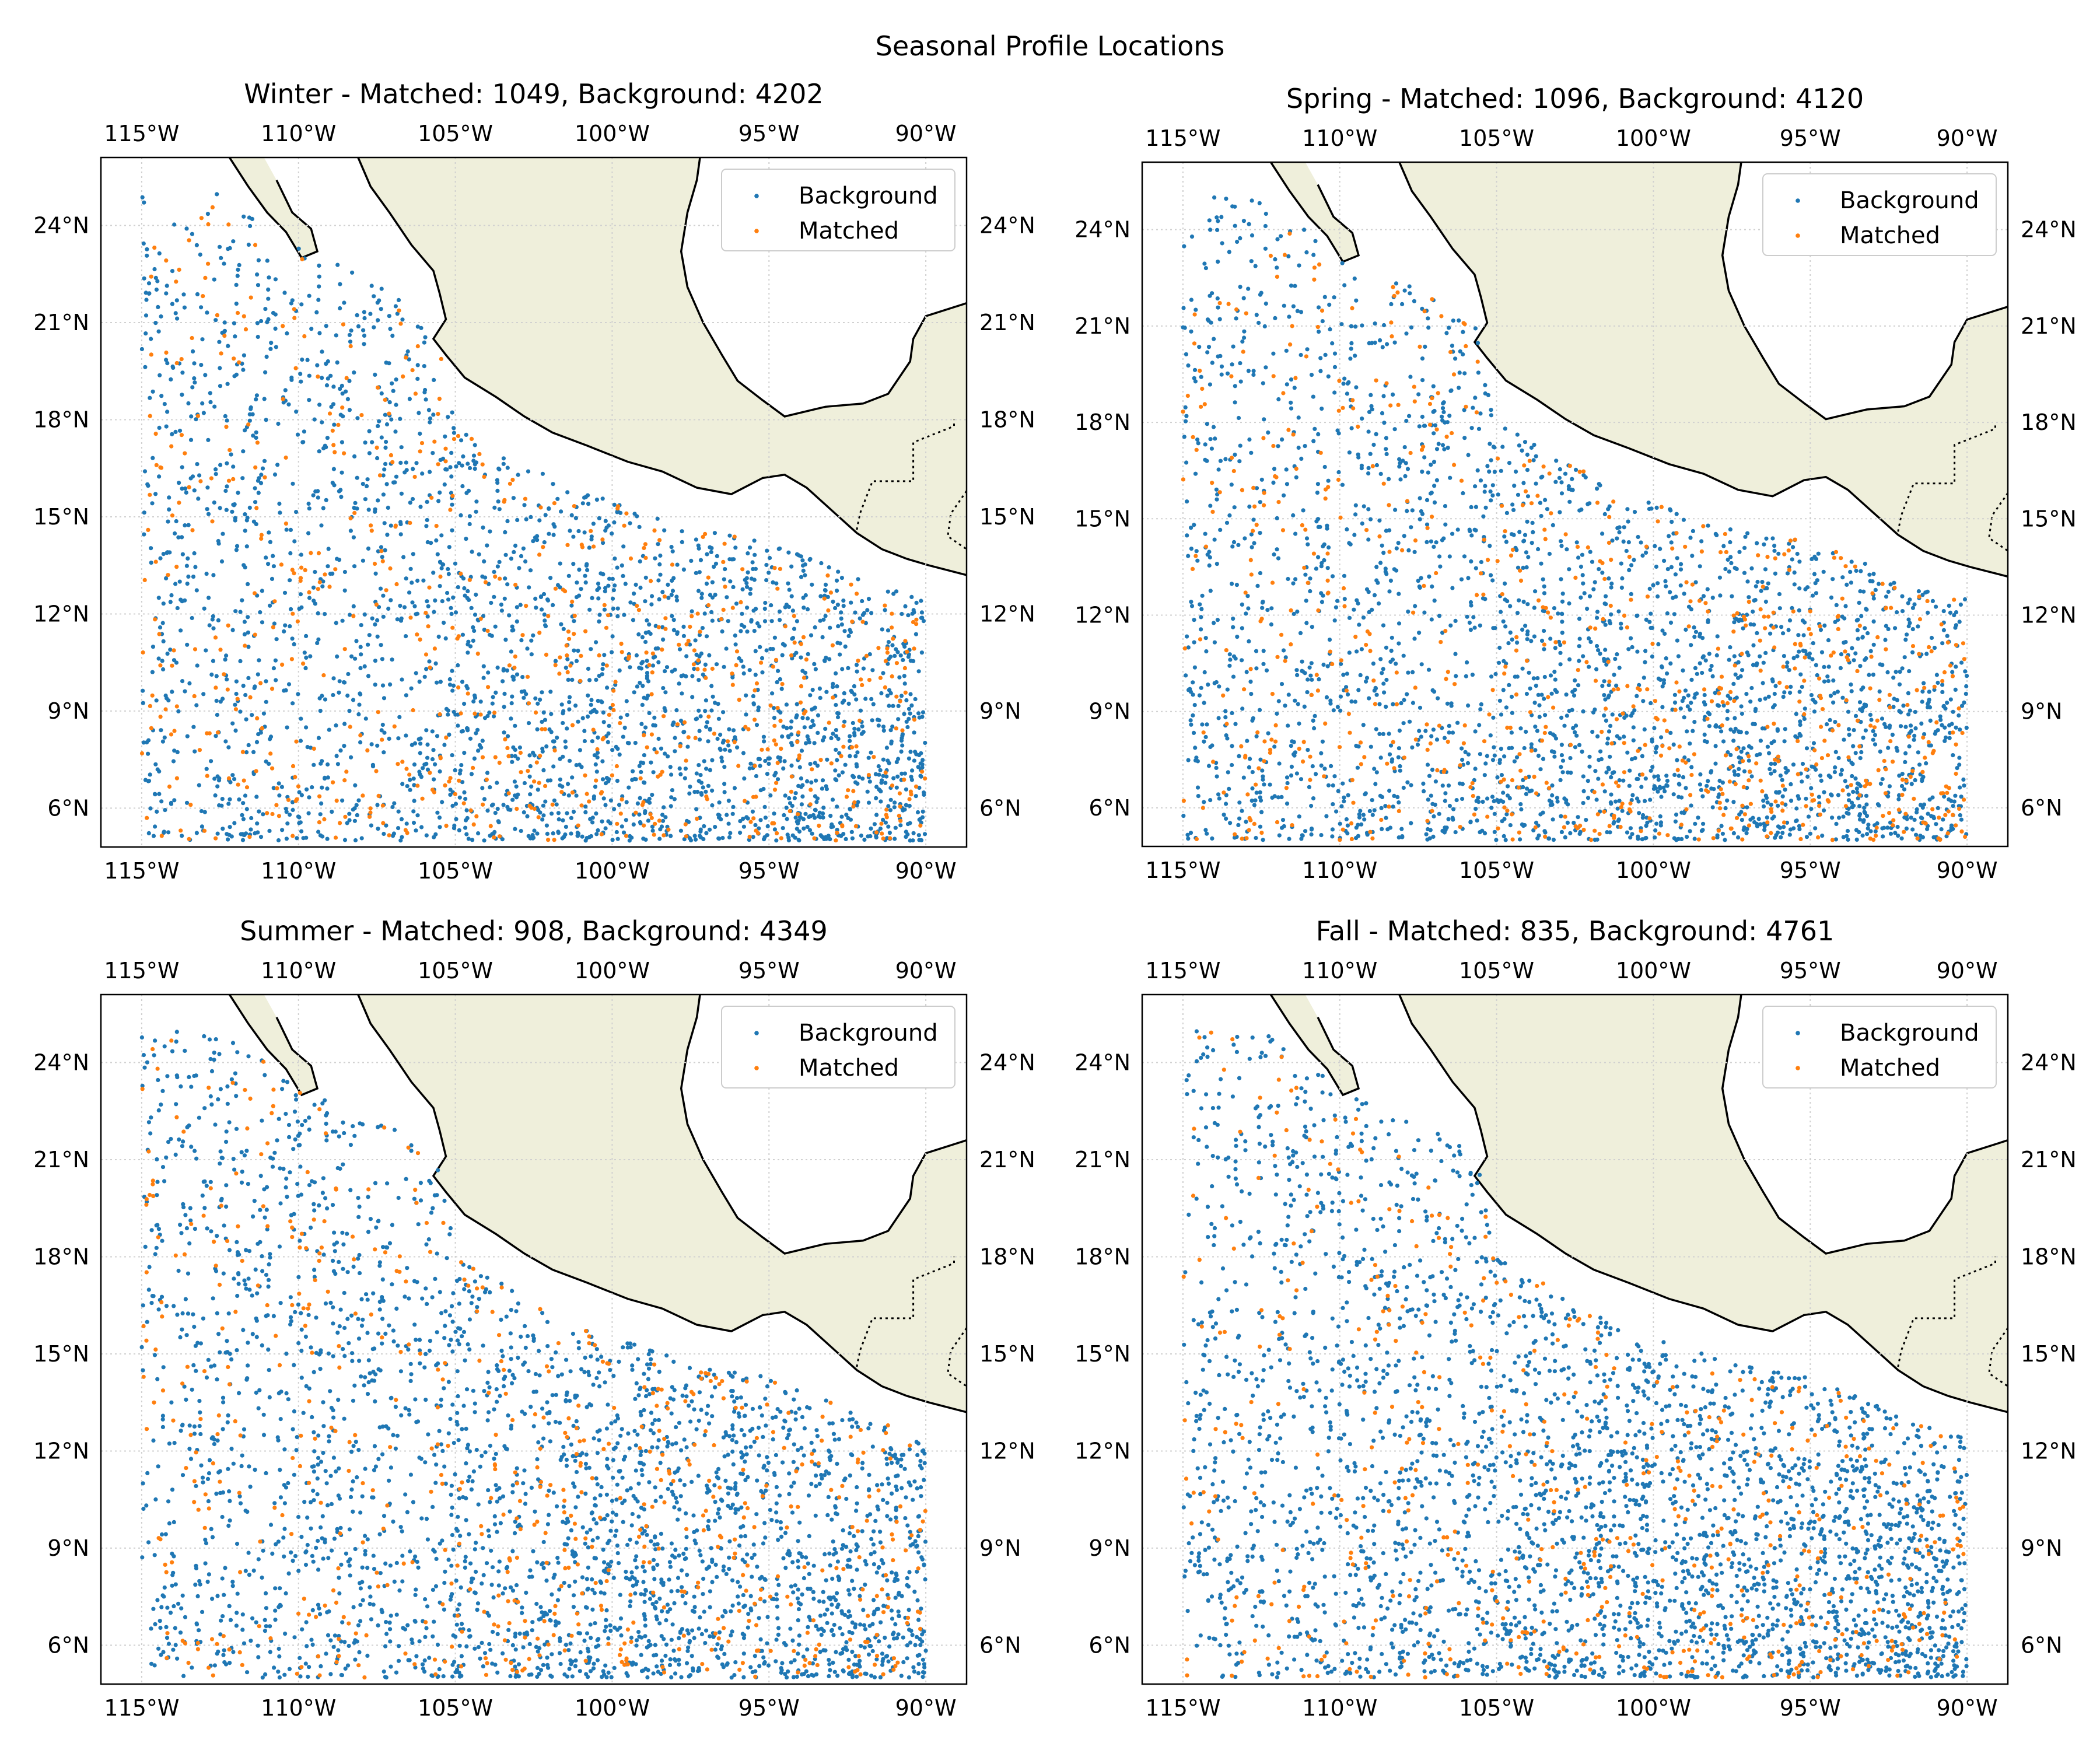  I want to click on coastline-gulf, so click(823, 288).